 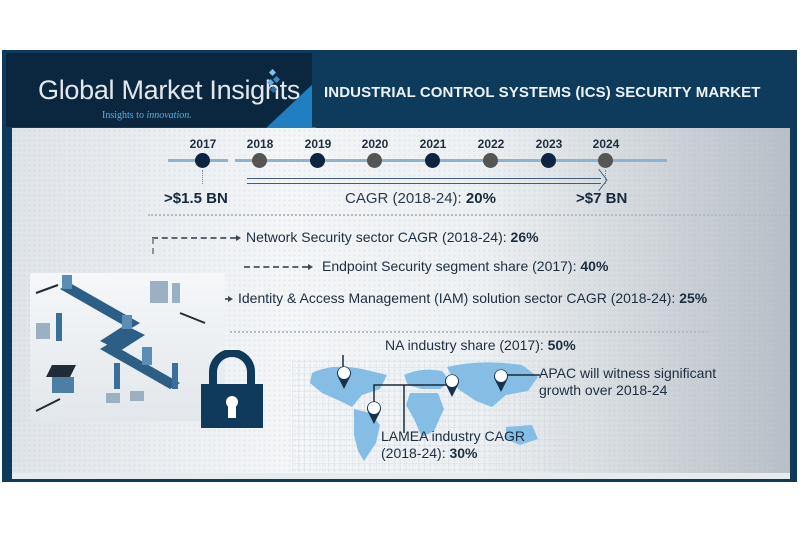 I want to click on timeline-year: 2022, so click(x=491, y=144).